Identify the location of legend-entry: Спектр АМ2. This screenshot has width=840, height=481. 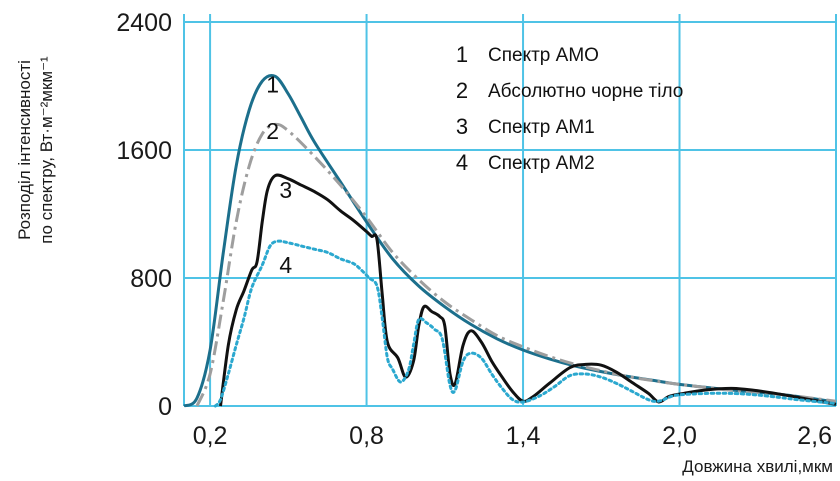
(541, 163).